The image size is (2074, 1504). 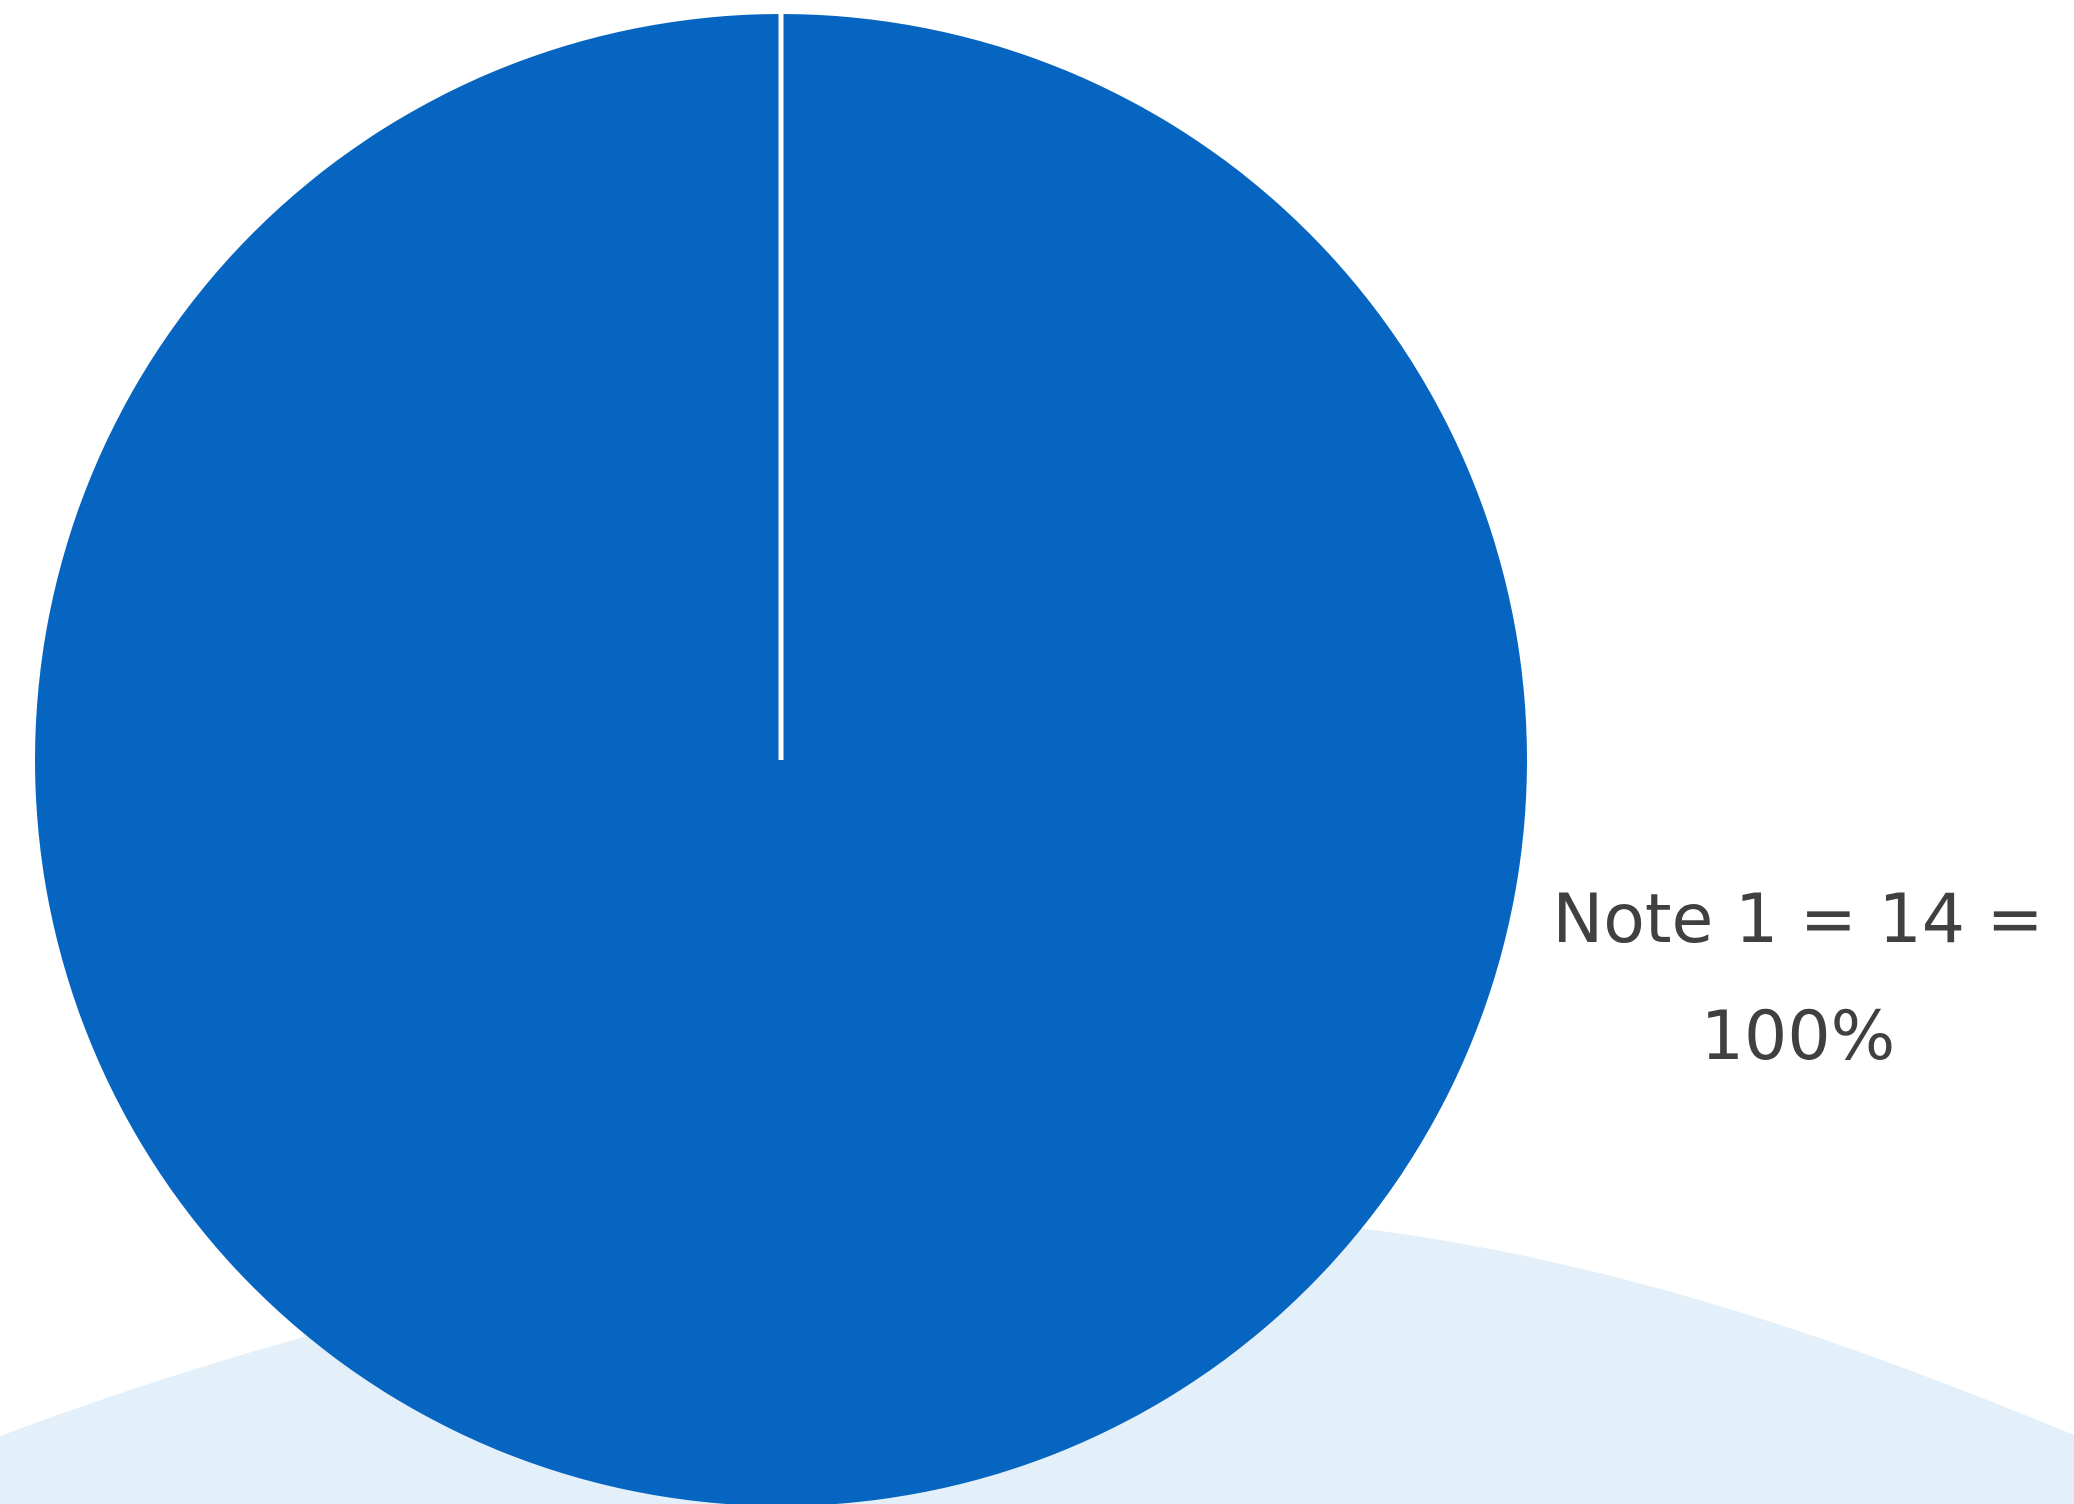 I want to click on slice-label-line-1: Note 1 = 14 =, so click(x=1797, y=919).